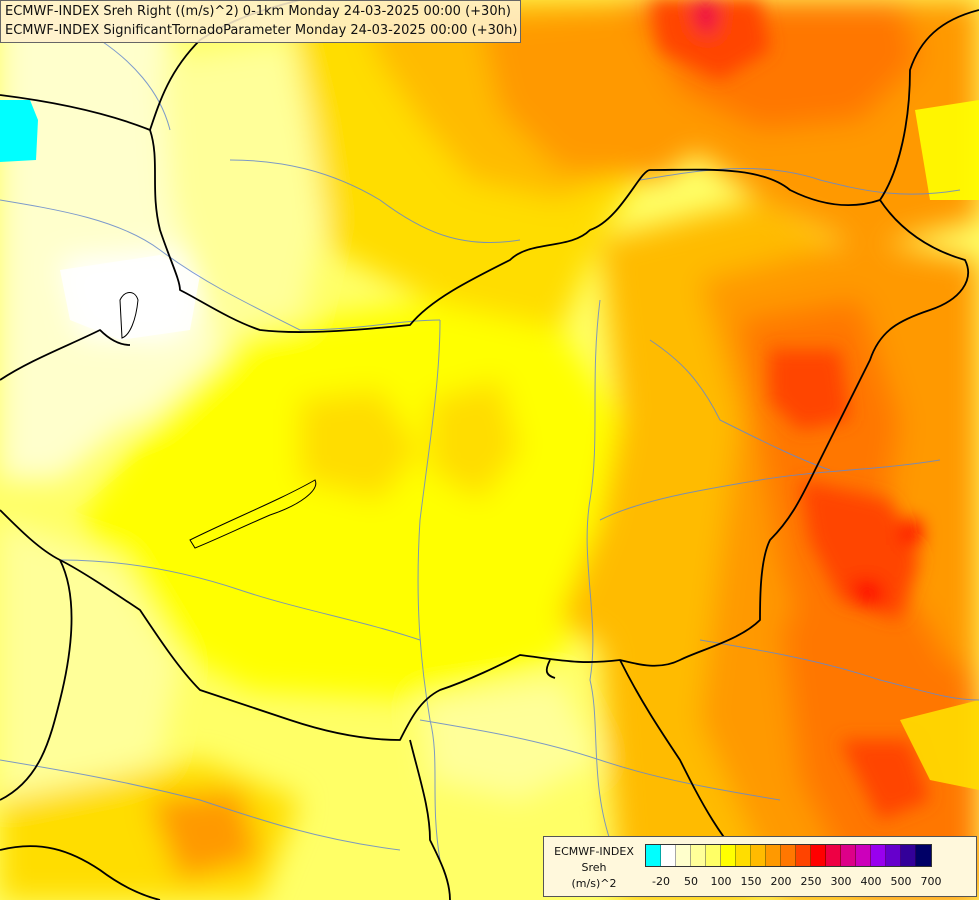  Describe the element at coordinates (939, 745) in the screenshot. I see `patch-gold-east` at that location.